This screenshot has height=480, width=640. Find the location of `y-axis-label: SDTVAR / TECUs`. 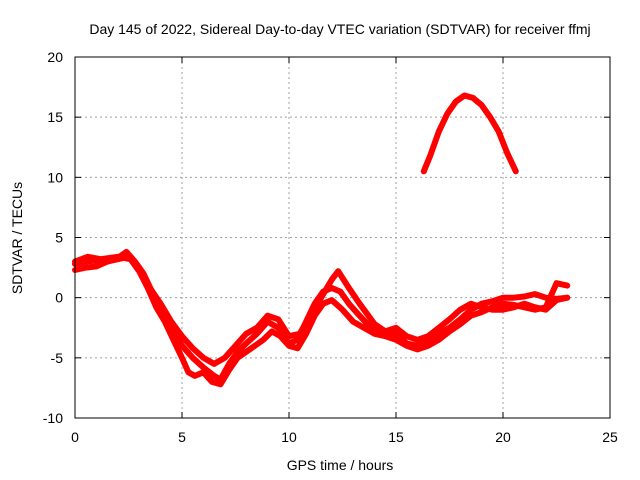

y-axis-label: SDTVAR / TECUs is located at coordinates (17, 238).